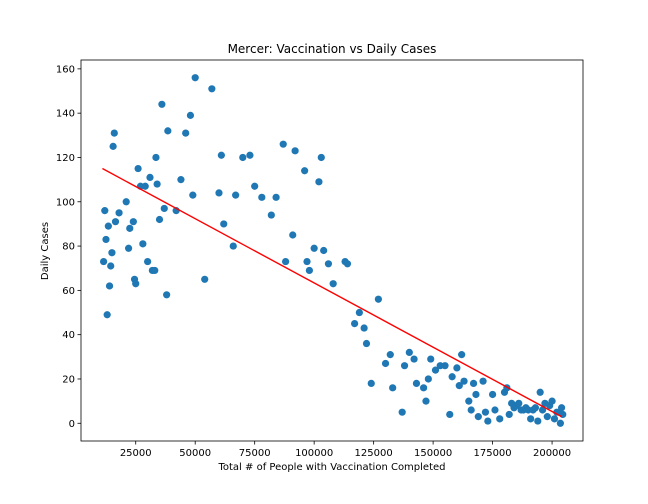  What do you see at coordinates (65, 158) in the screenshot?
I see `y-tick-label: 120` at bounding box center [65, 158].